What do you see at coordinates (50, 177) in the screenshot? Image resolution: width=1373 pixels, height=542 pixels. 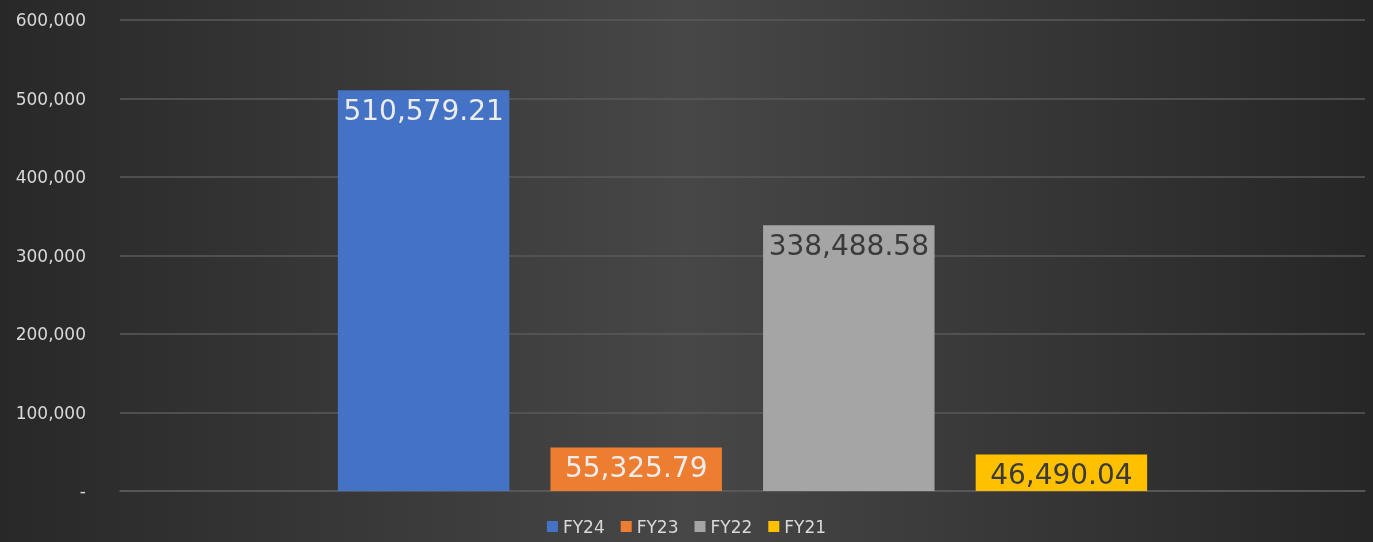 I see `y-tick-label: 400,000` at bounding box center [50, 177].